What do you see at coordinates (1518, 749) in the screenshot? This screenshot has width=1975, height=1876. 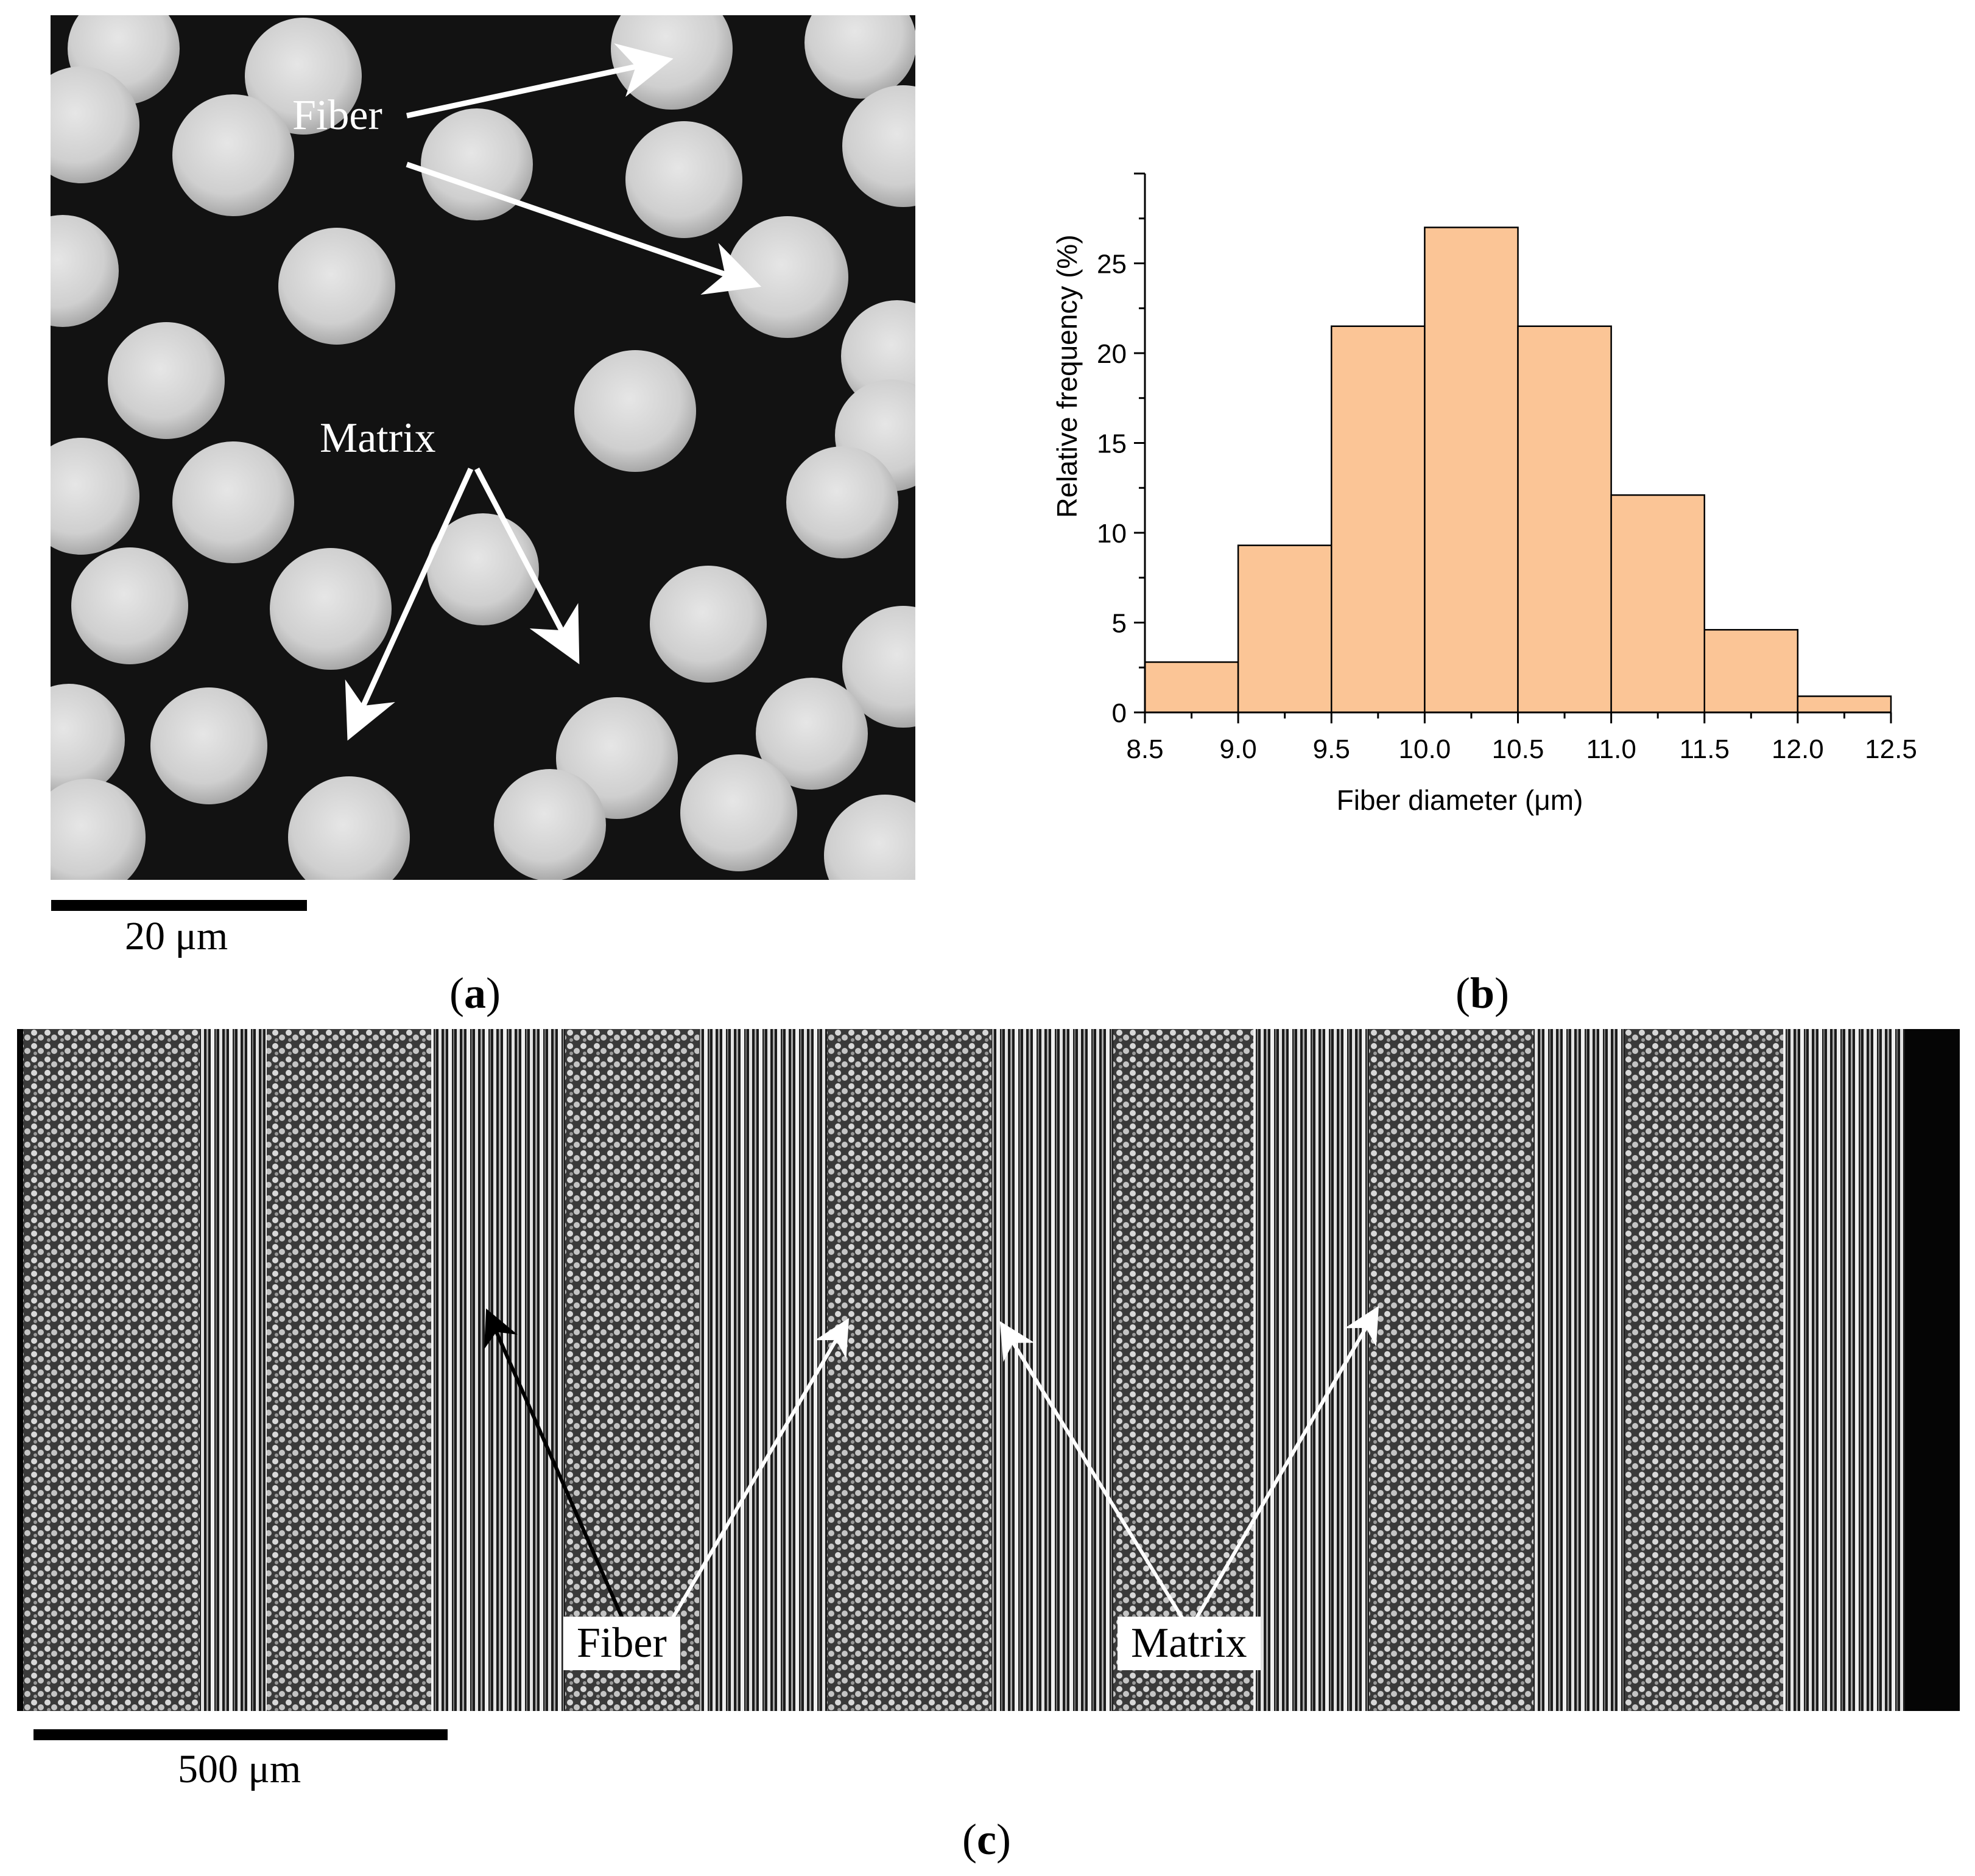 I see `x-tick-label: 10.5` at bounding box center [1518, 749].